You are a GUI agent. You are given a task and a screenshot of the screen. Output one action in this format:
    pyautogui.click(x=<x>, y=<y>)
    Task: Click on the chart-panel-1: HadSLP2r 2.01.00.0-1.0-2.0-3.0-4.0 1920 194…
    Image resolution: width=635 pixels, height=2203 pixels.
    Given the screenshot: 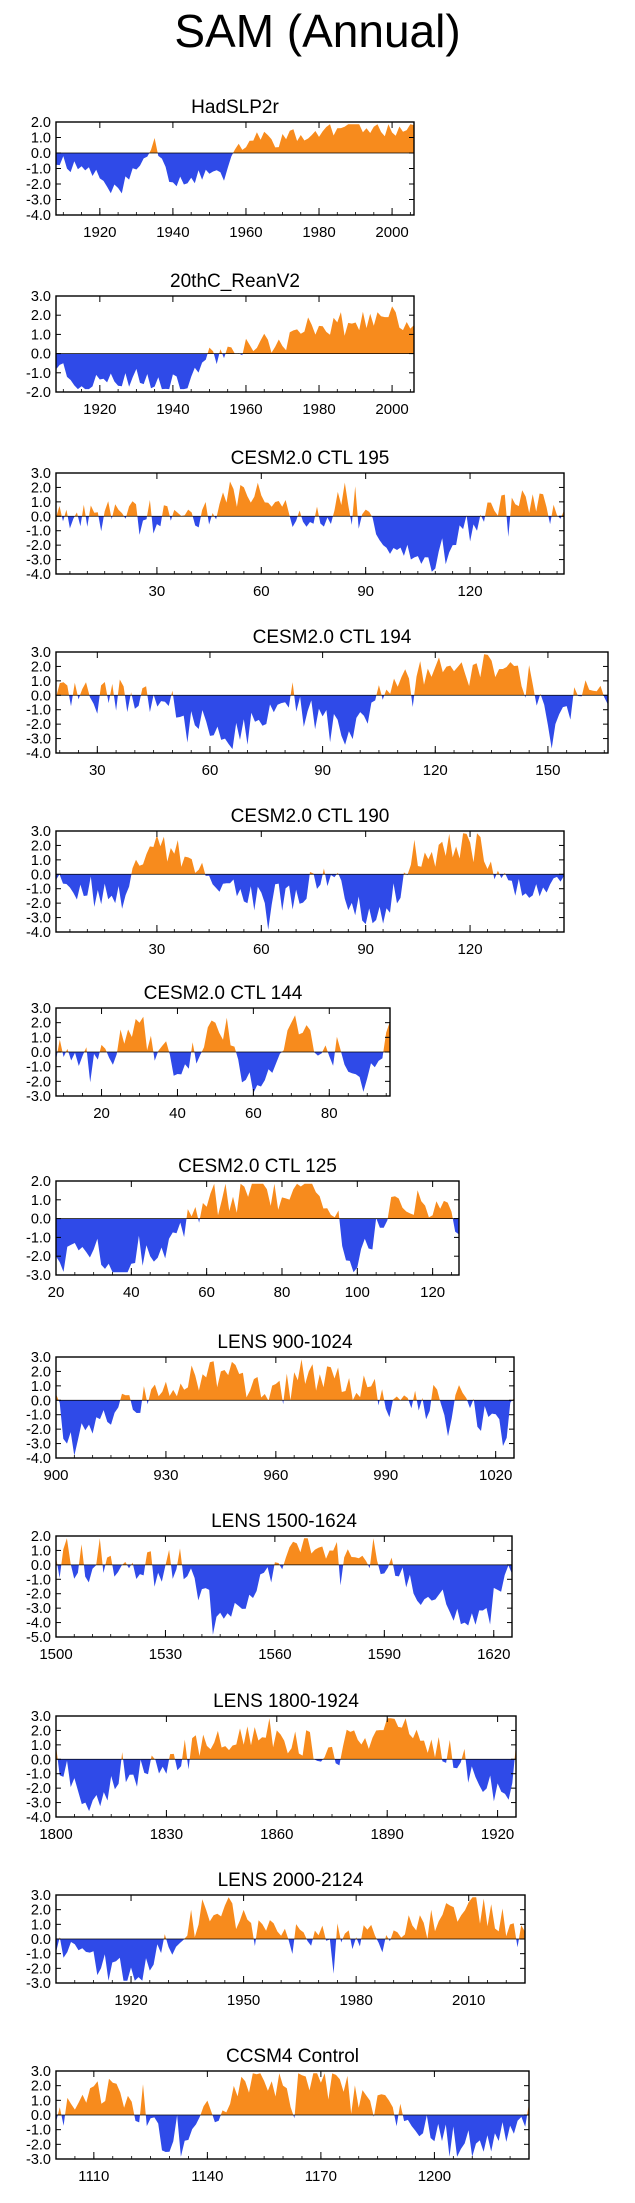 What is the action you would take?
    pyautogui.click(x=220, y=169)
    